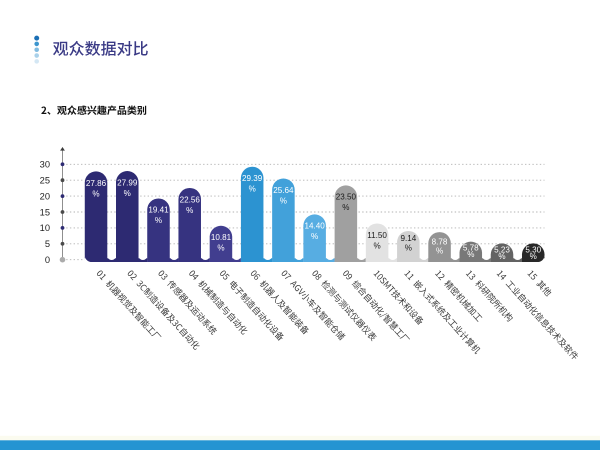 The height and width of the screenshot is (450, 600). What do you see at coordinates (221, 237) in the screenshot?
I see `svg-text: 10.81` at bounding box center [221, 237].